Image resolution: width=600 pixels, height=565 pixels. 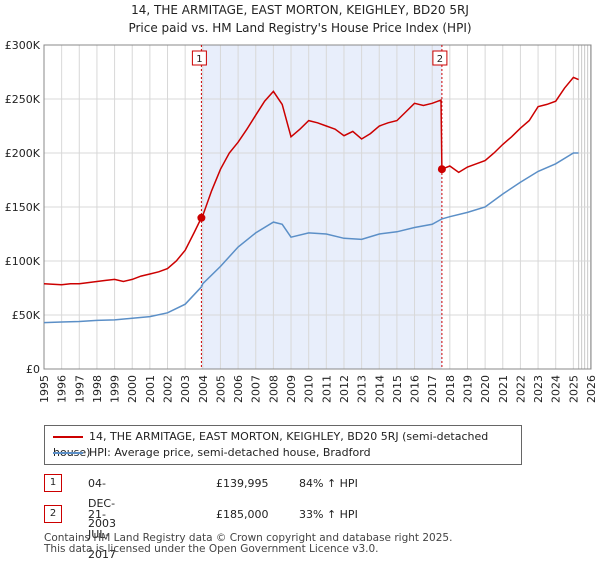 I want to click on y-tick-label: £200K, so click(x=23, y=153).